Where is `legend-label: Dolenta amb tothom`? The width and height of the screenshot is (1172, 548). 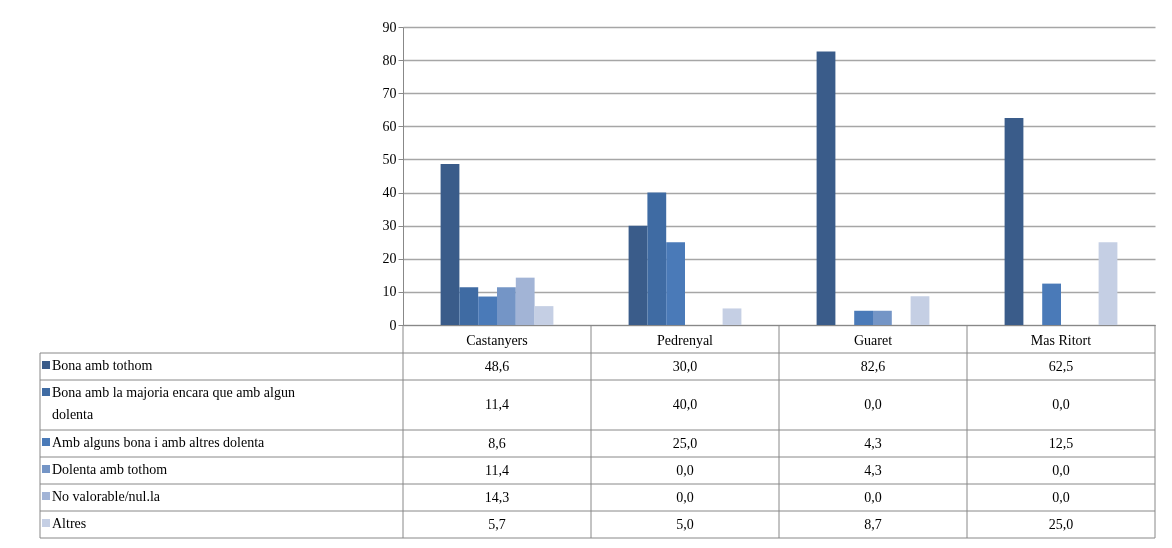 legend-label: Dolenta amb tothom is located at coordinates (110, 469).